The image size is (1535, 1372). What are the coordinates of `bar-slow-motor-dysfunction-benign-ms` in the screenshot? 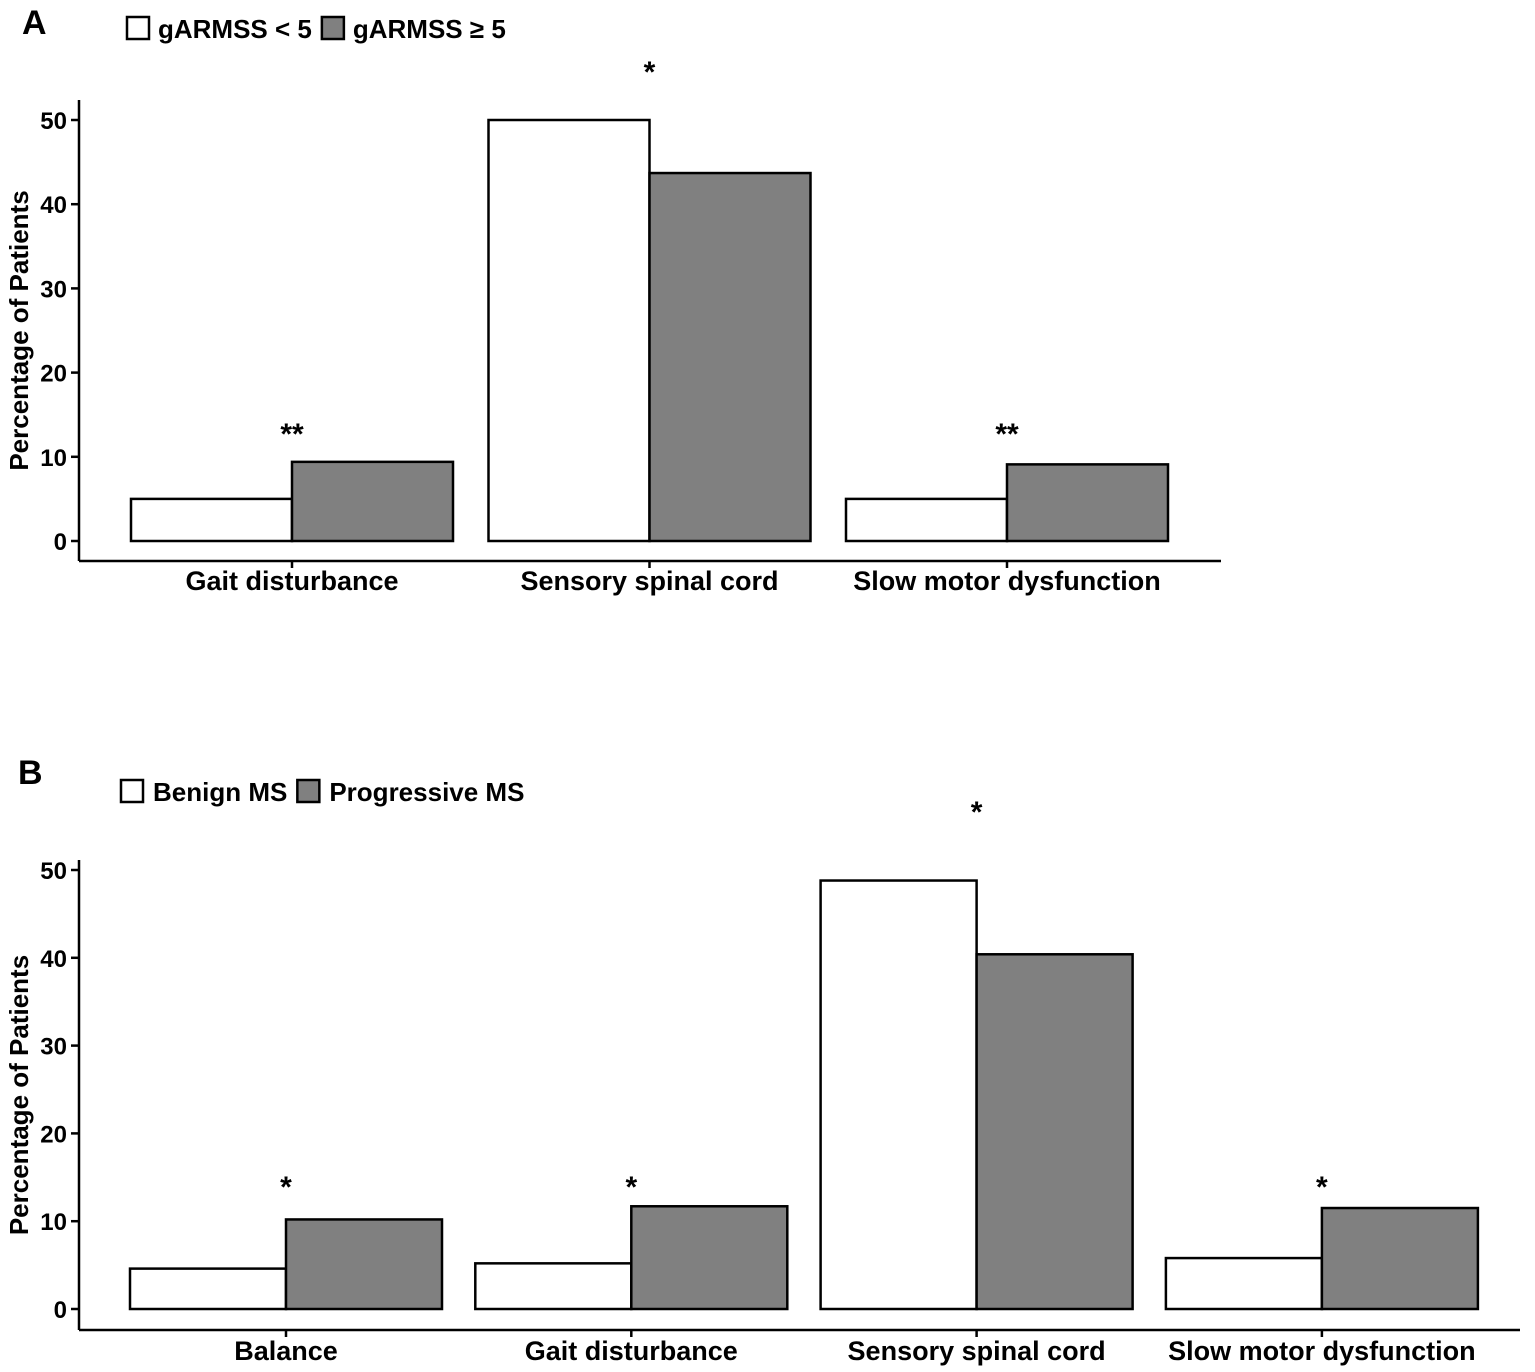 It's located at (1244, 1283).